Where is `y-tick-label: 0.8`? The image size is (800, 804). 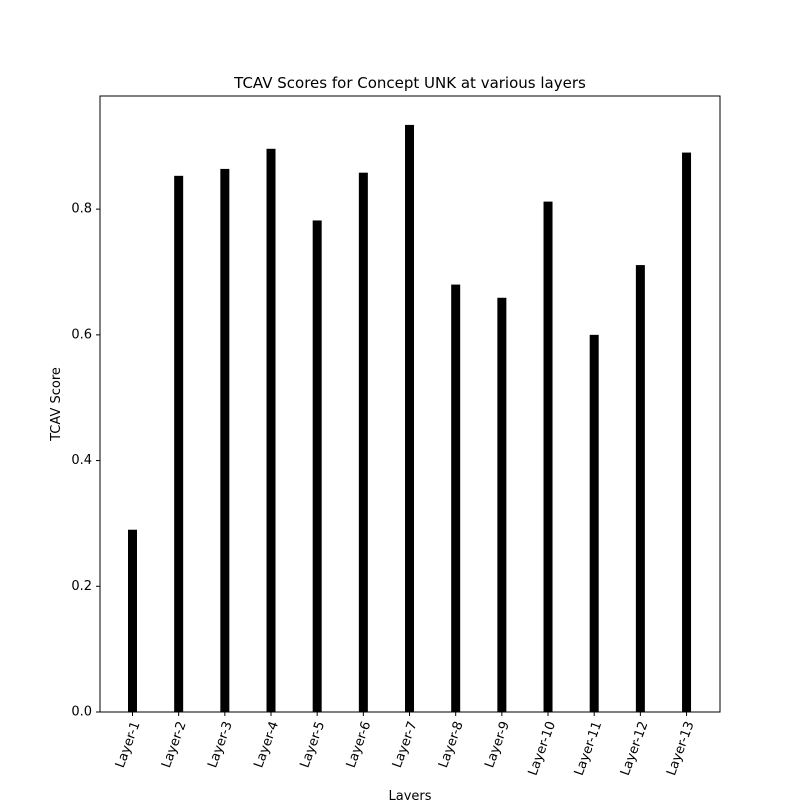
y-tick-label: 0.8 is located at coordinates (81, 209).